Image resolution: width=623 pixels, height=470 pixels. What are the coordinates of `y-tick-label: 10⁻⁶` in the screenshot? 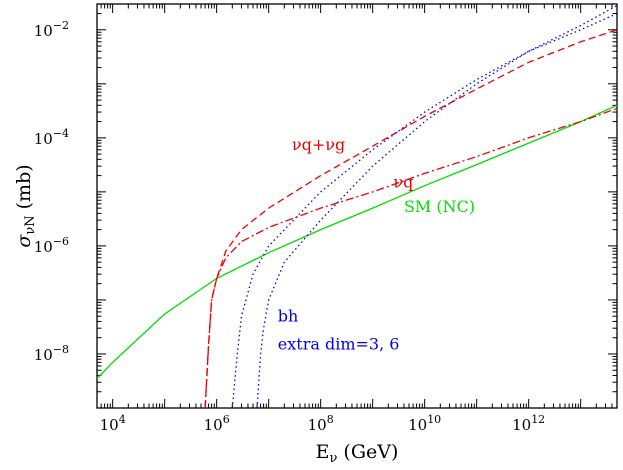 It's located at (51, 245).